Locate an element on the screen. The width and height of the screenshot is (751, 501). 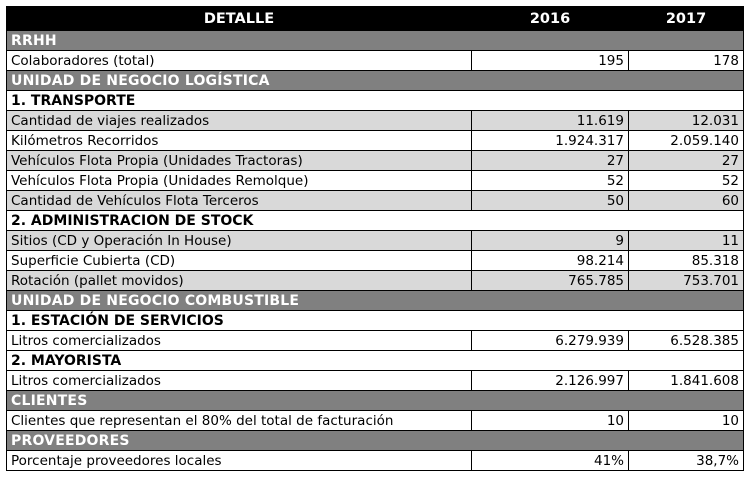
value-2017: 12.031 is located at coordinates (686, 120).